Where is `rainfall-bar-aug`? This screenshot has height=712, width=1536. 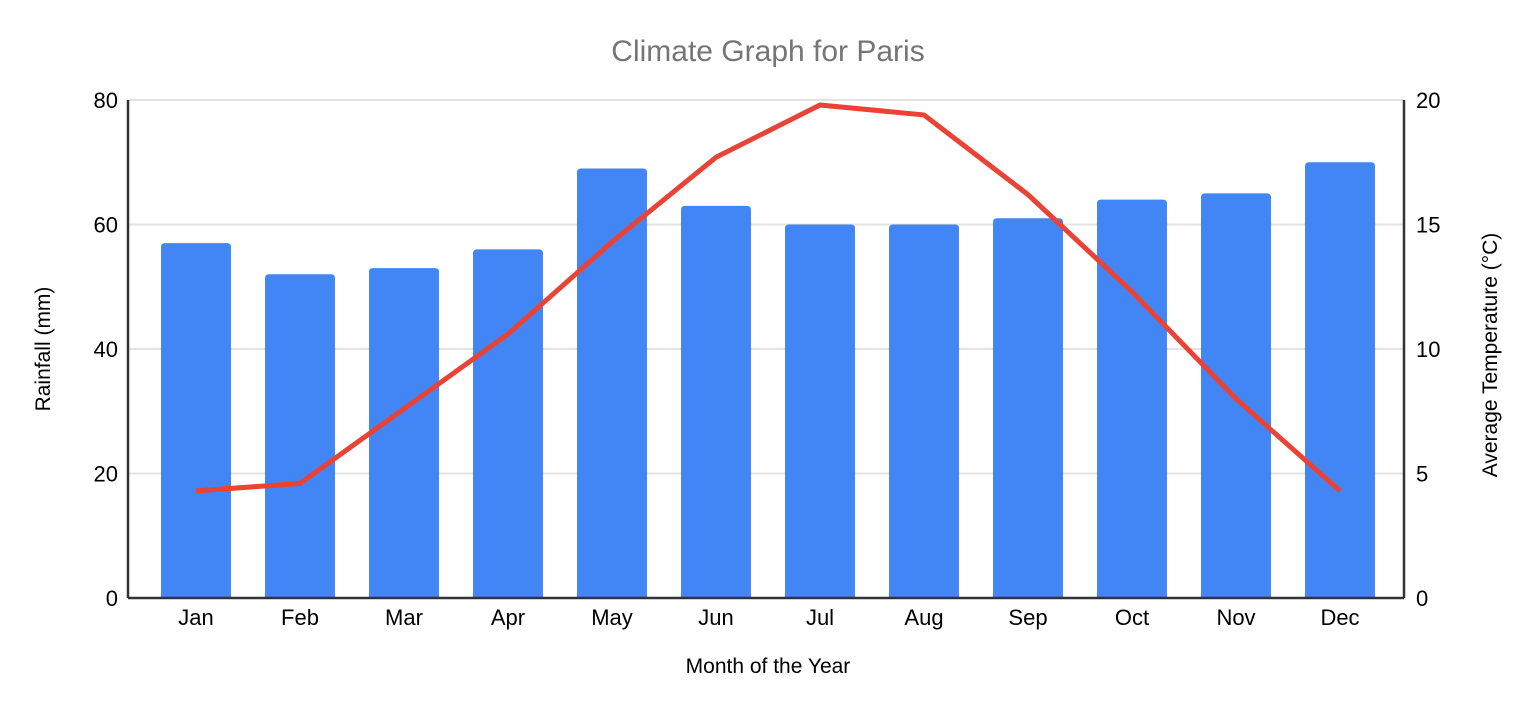
rainfall-bar-aug is located at coordinates (924, 411).